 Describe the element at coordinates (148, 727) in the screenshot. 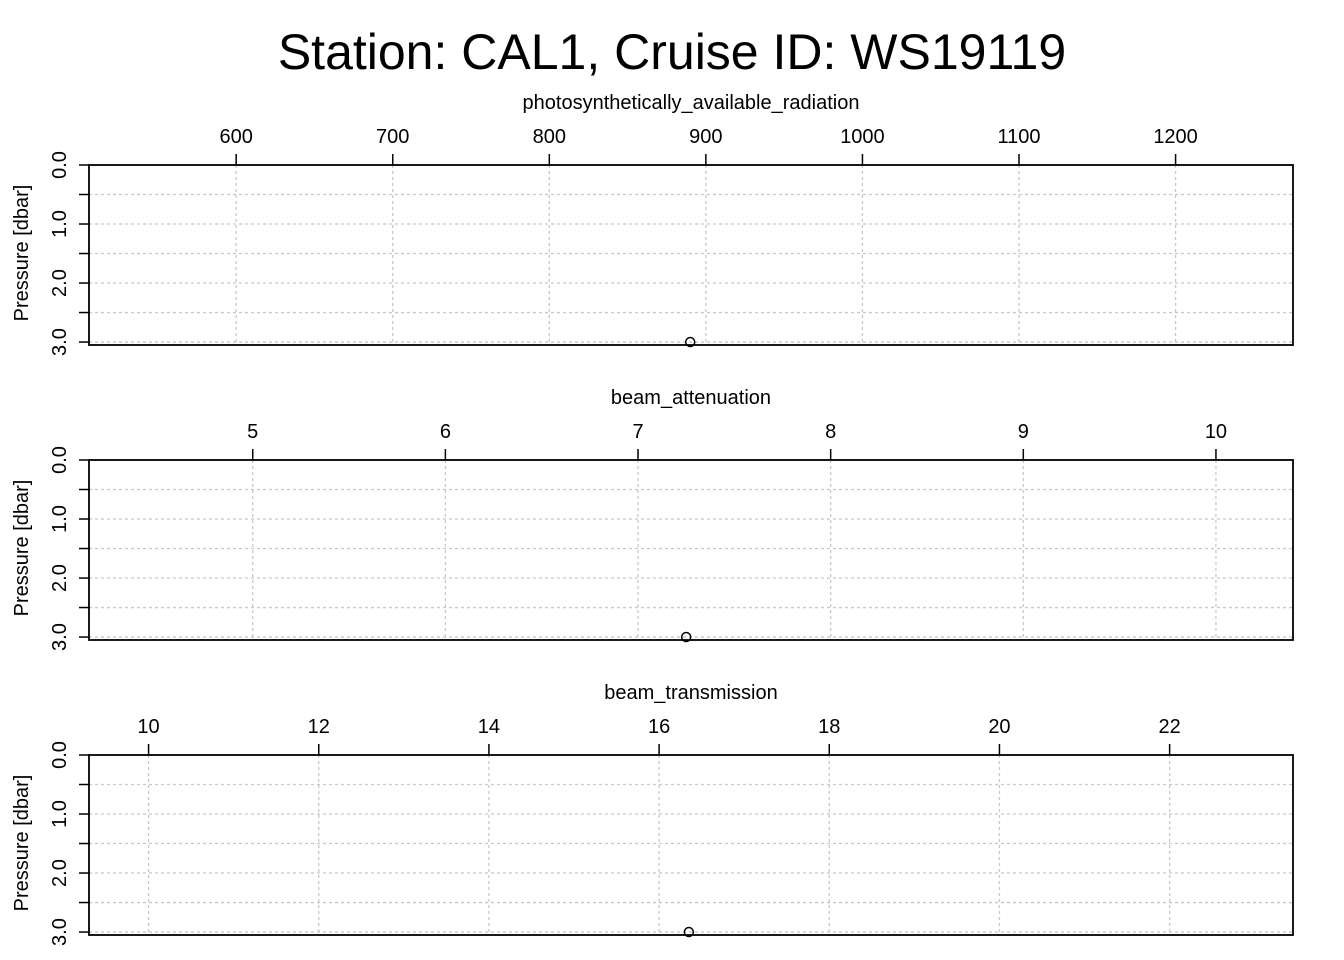

I see `x-tick-label-1: 10` at that location.